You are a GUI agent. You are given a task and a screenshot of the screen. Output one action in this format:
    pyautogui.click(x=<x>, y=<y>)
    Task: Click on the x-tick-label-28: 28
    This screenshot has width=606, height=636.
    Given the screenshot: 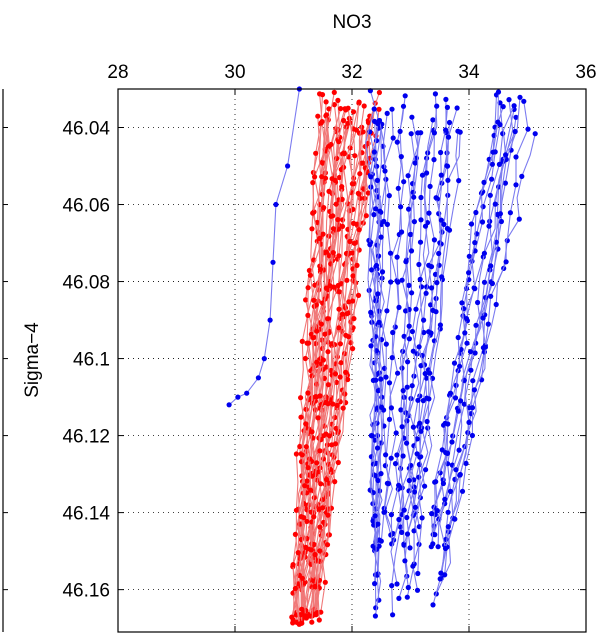 What is the action you would take?
    pyautogui.click(x=117, y=72)
    